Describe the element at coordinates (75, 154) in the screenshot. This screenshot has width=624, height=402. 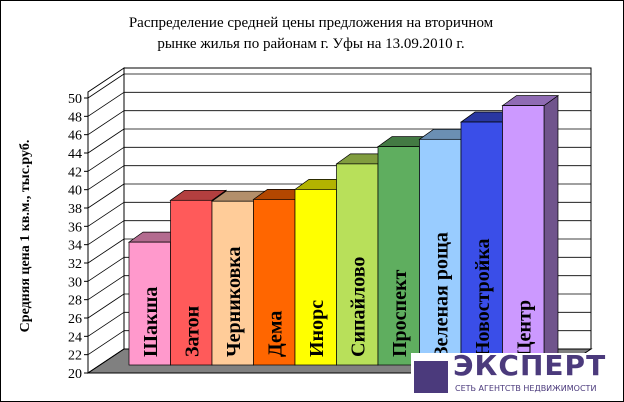
I see `y-tick-label: 44` at that location.